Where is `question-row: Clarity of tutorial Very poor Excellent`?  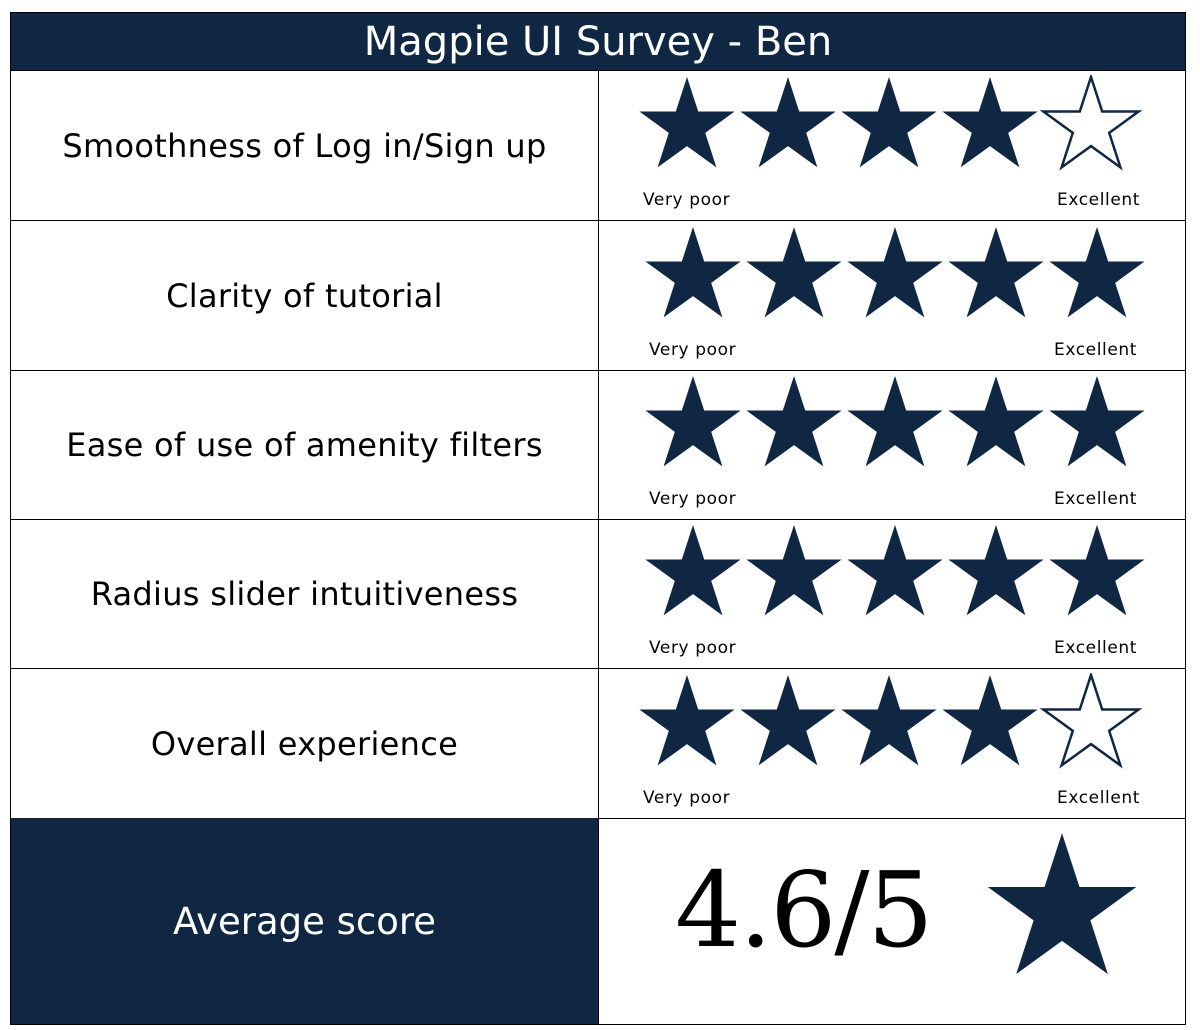 question-row: Clarity of tutorial Very poor Excellent is located at coordinates (598, 296).